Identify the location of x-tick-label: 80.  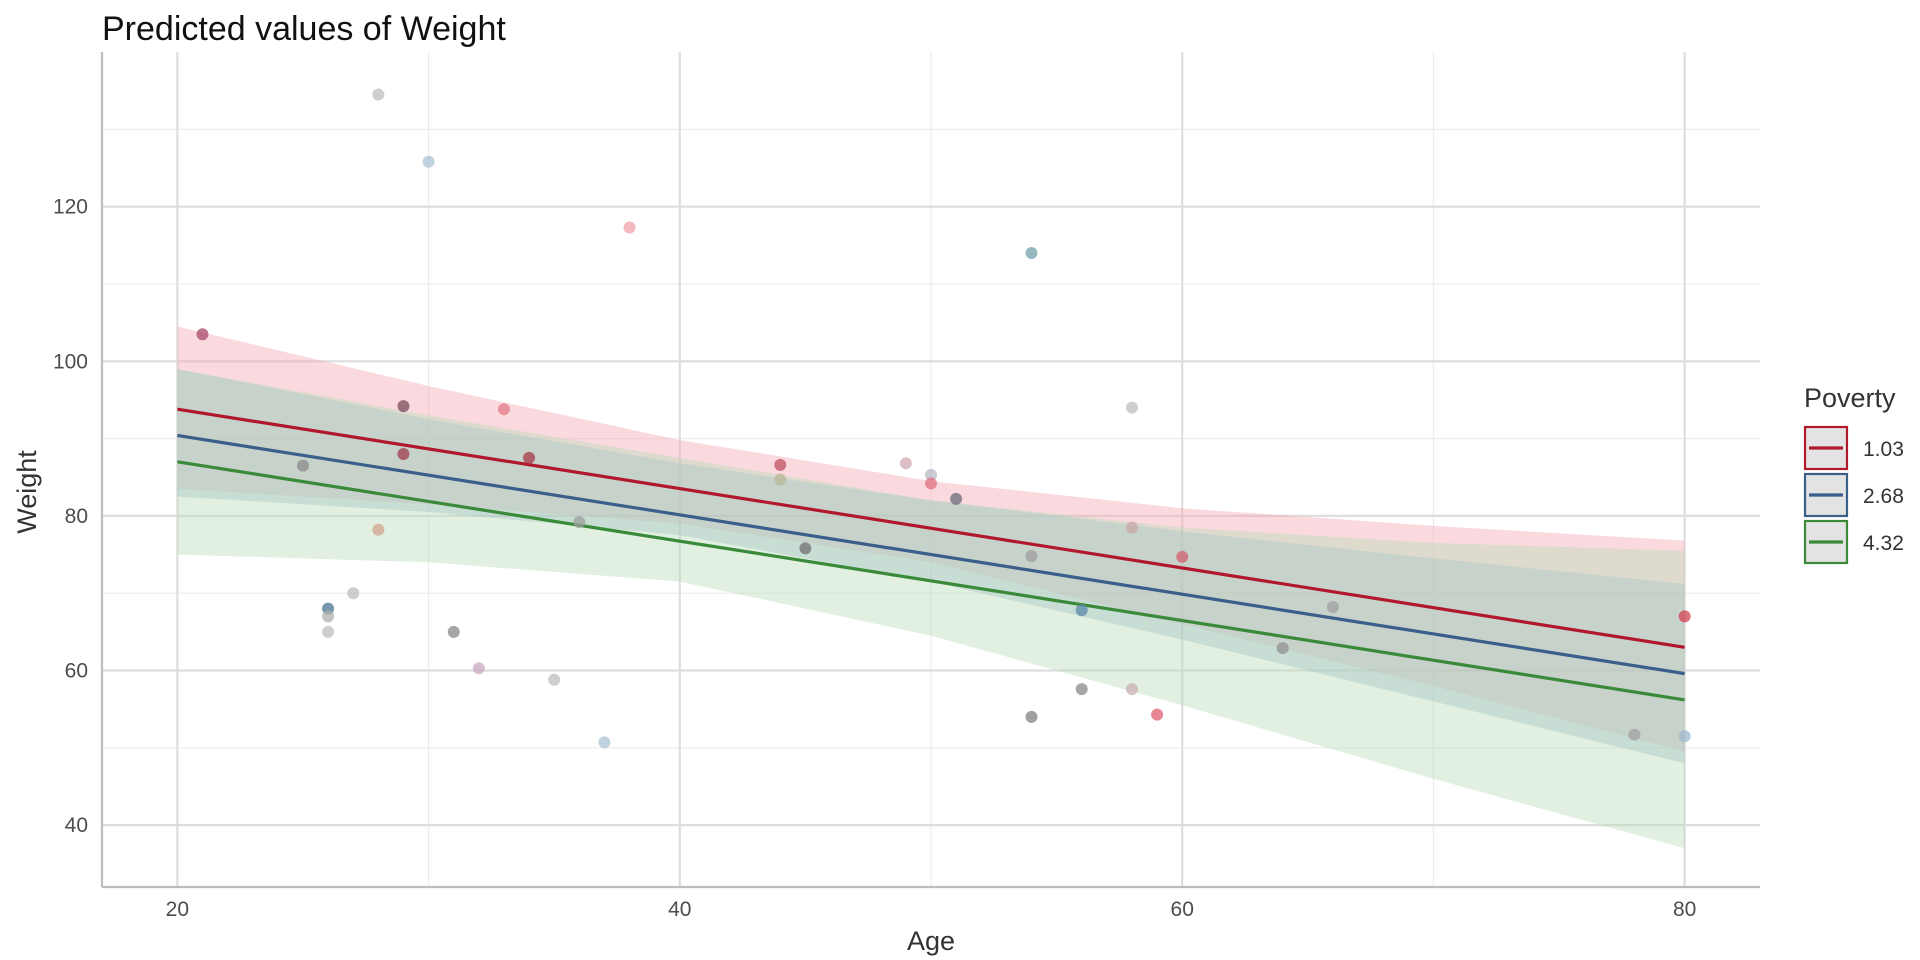
(1684, 909).